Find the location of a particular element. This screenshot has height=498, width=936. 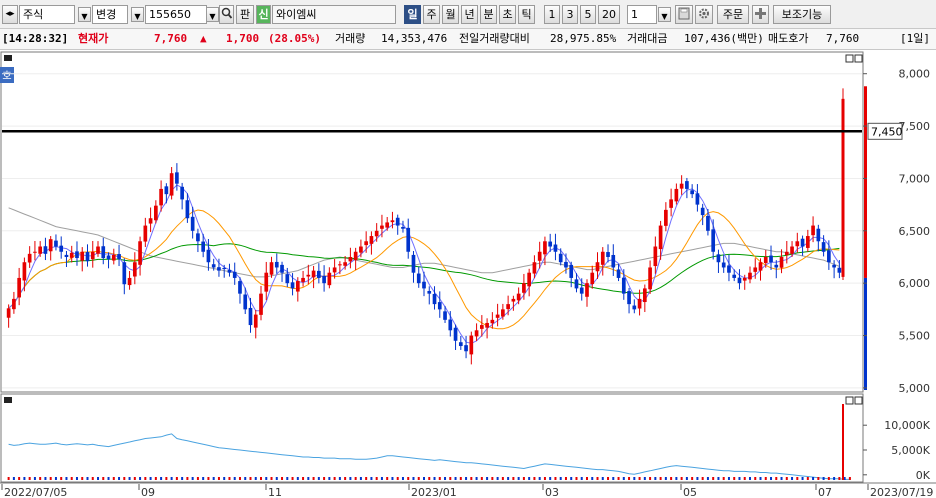

period-day-button: 일 is located at coordinates (412, 14).